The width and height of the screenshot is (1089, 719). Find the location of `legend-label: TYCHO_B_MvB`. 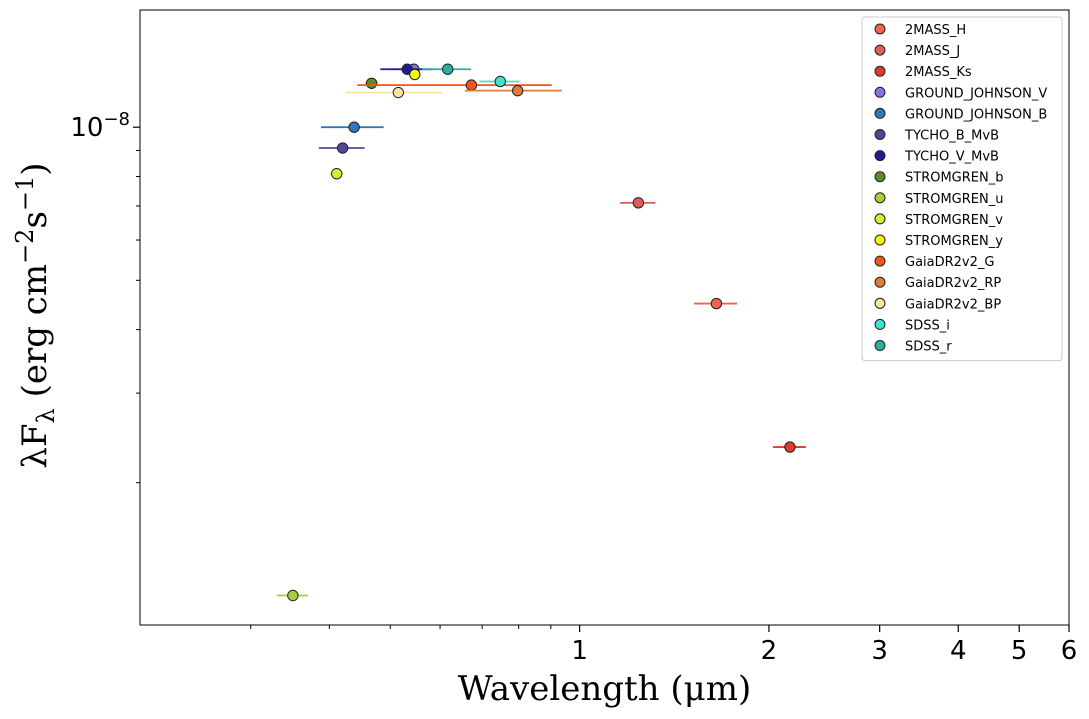

legend-label: TYCHO_B_MvB is located at coordinates (951, 136).